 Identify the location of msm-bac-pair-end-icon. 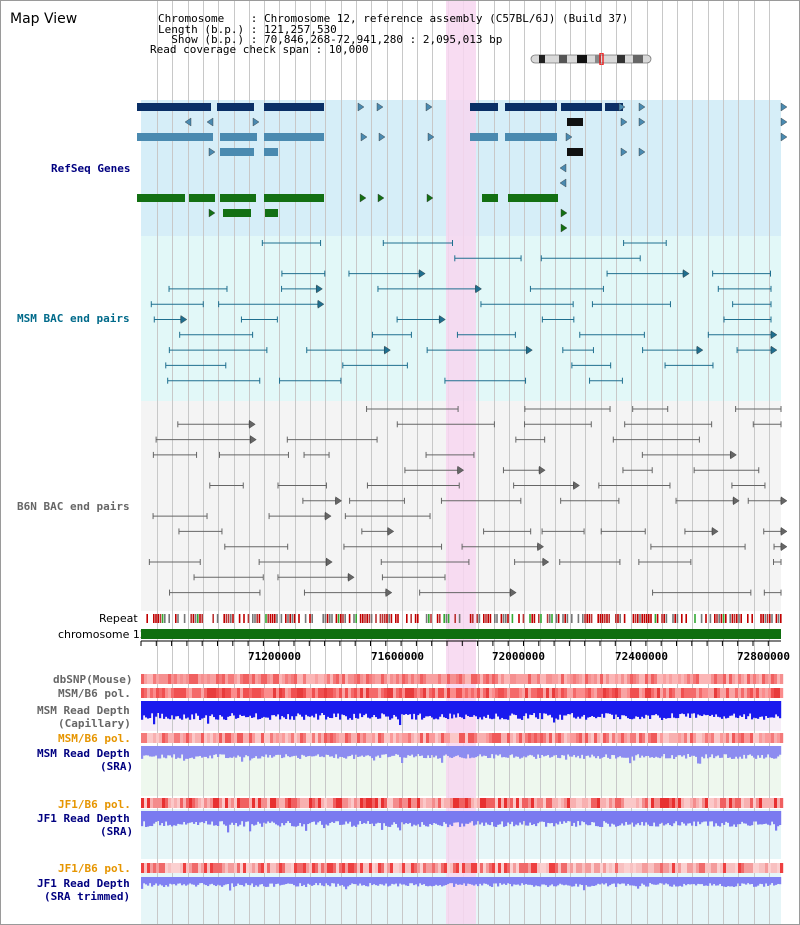
(774, 350).